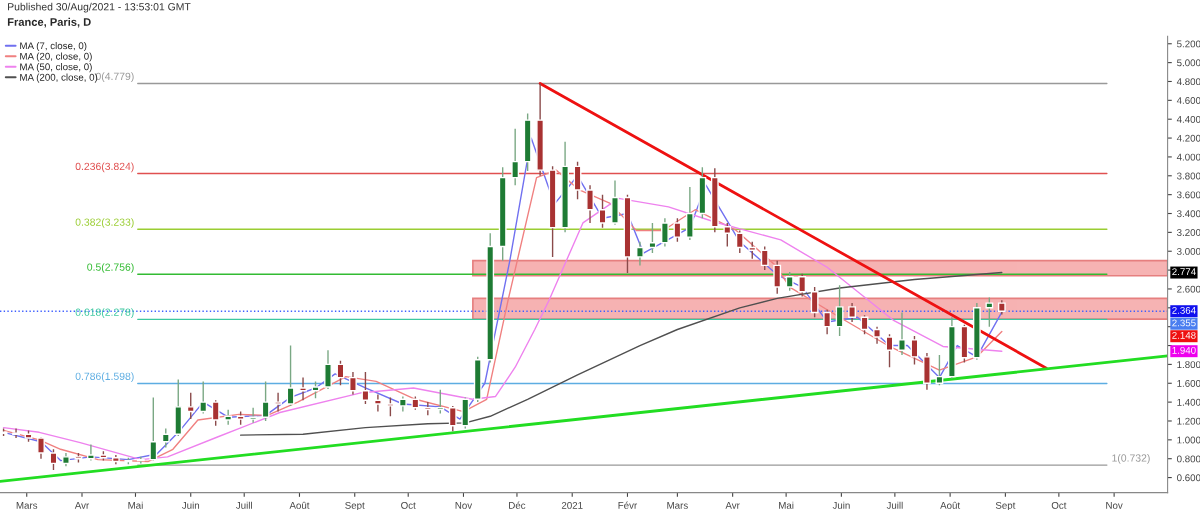 The image size is (1200, 510). I want to click on text: Published 30/Aug/2021 - 13:53:01 GMT, so click(99, 7).